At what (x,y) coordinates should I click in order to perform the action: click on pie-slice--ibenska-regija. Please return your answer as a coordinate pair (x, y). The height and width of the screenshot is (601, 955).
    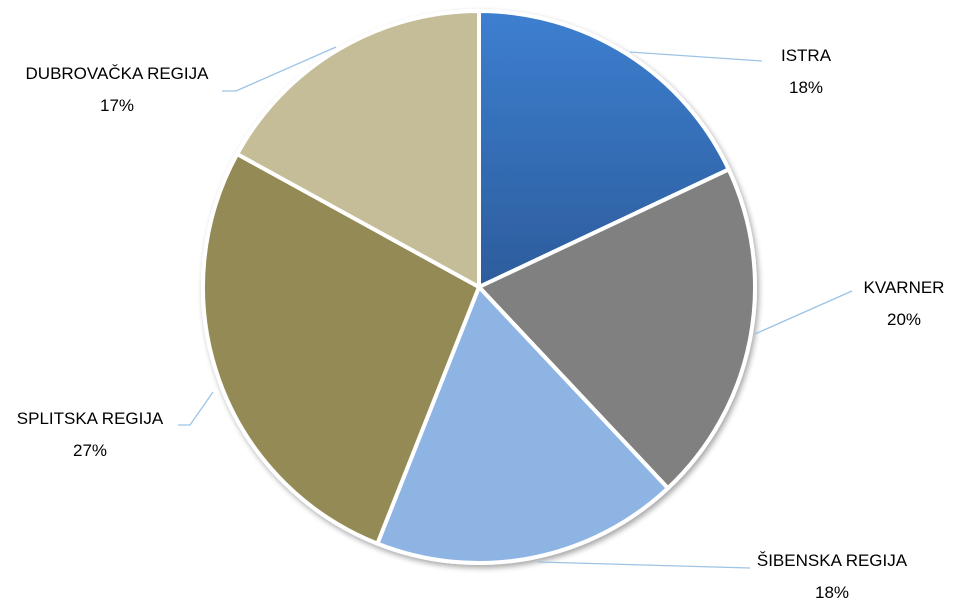
    Looking at the image, I should click on (522, 425).